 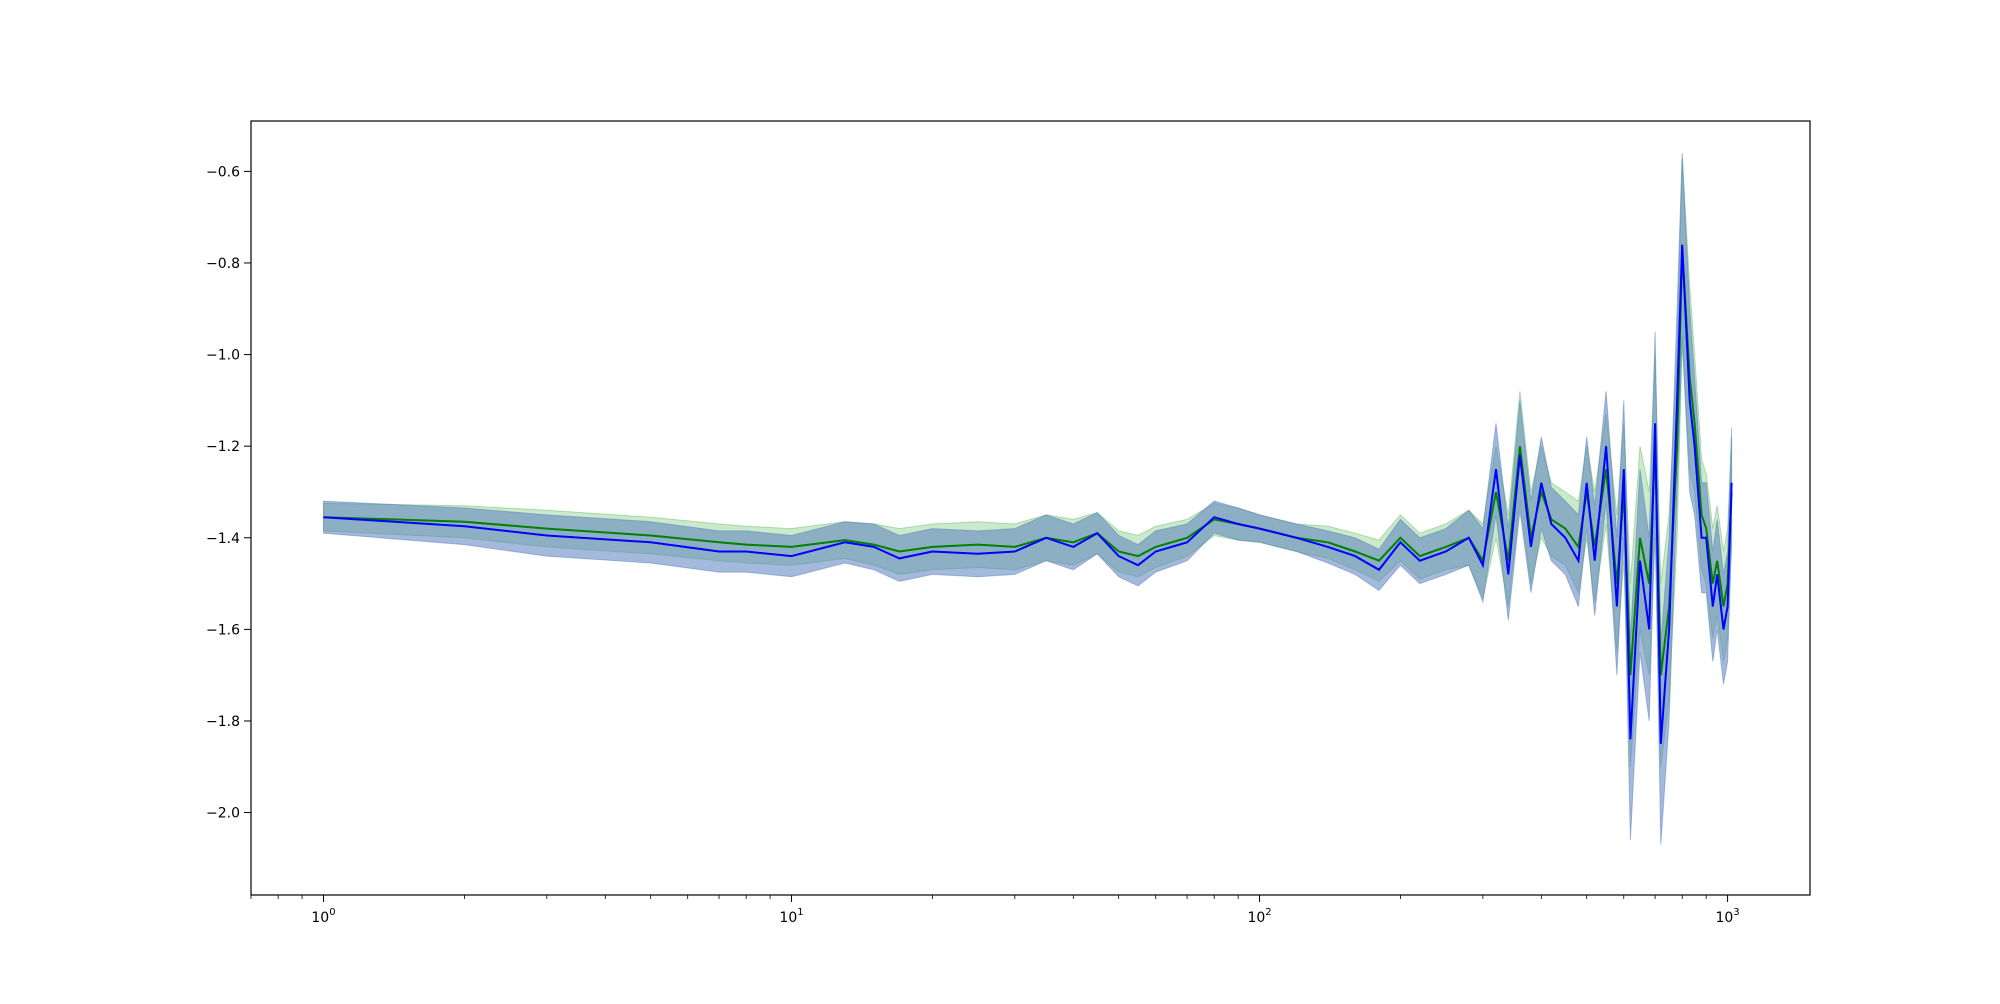 I want to click on y-axis: −0.6 −0.8 −1.0 −1.2 −1.4 −1.6 −1.8 −2.0, so click(x=228, y=493).